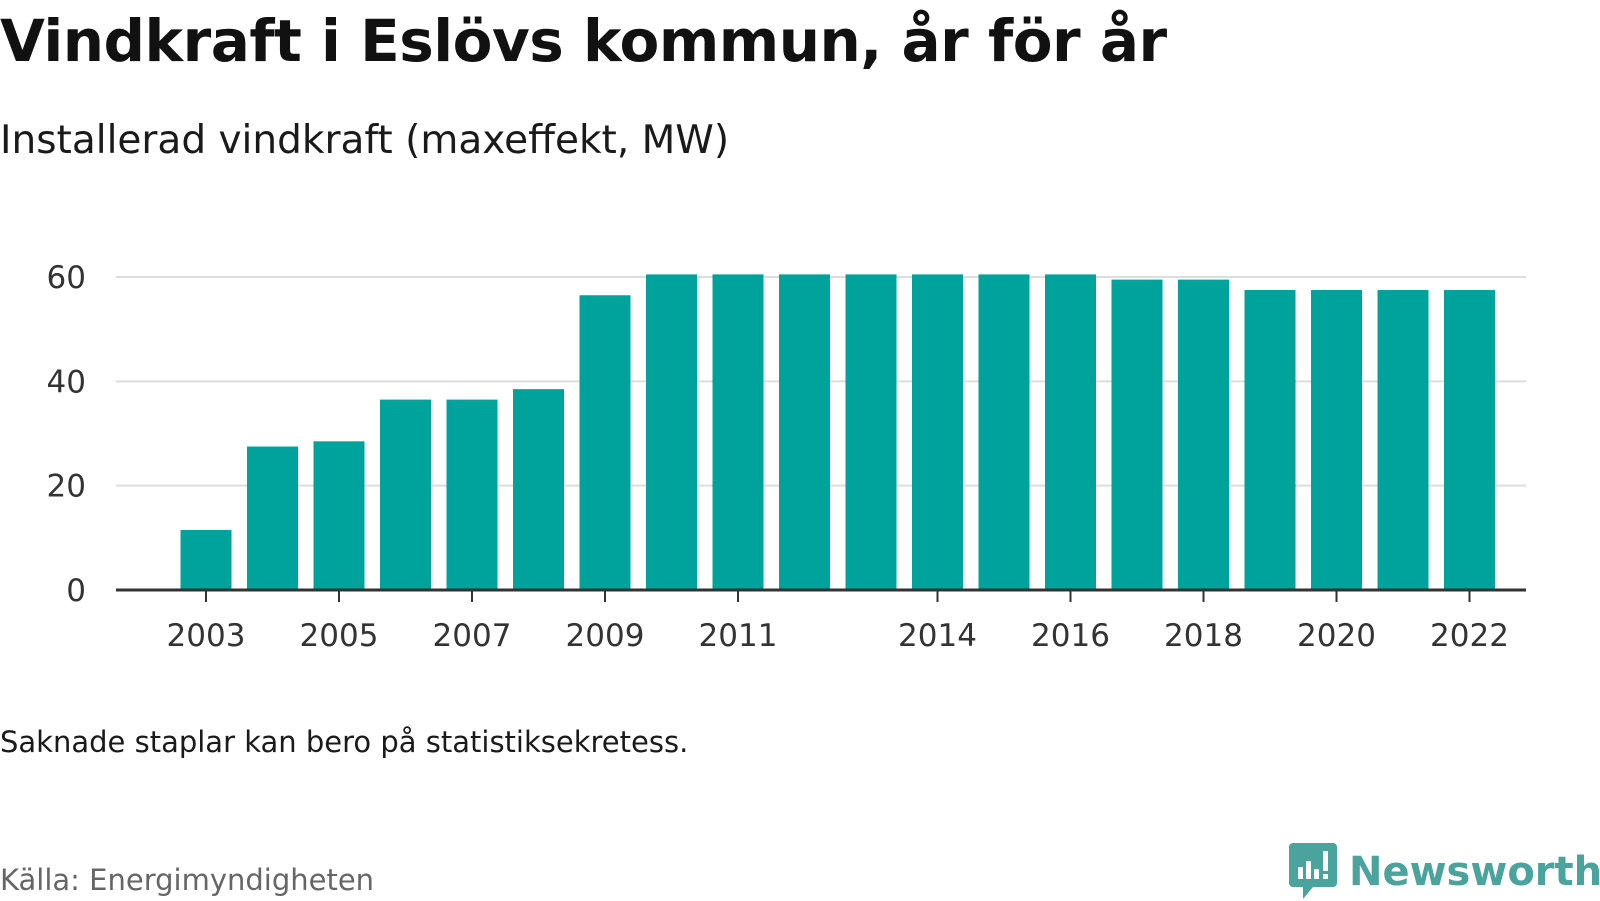 This screenshot has height=901, width=1600. I want to click on x-tick-label: 2016, so click(1070, 636).